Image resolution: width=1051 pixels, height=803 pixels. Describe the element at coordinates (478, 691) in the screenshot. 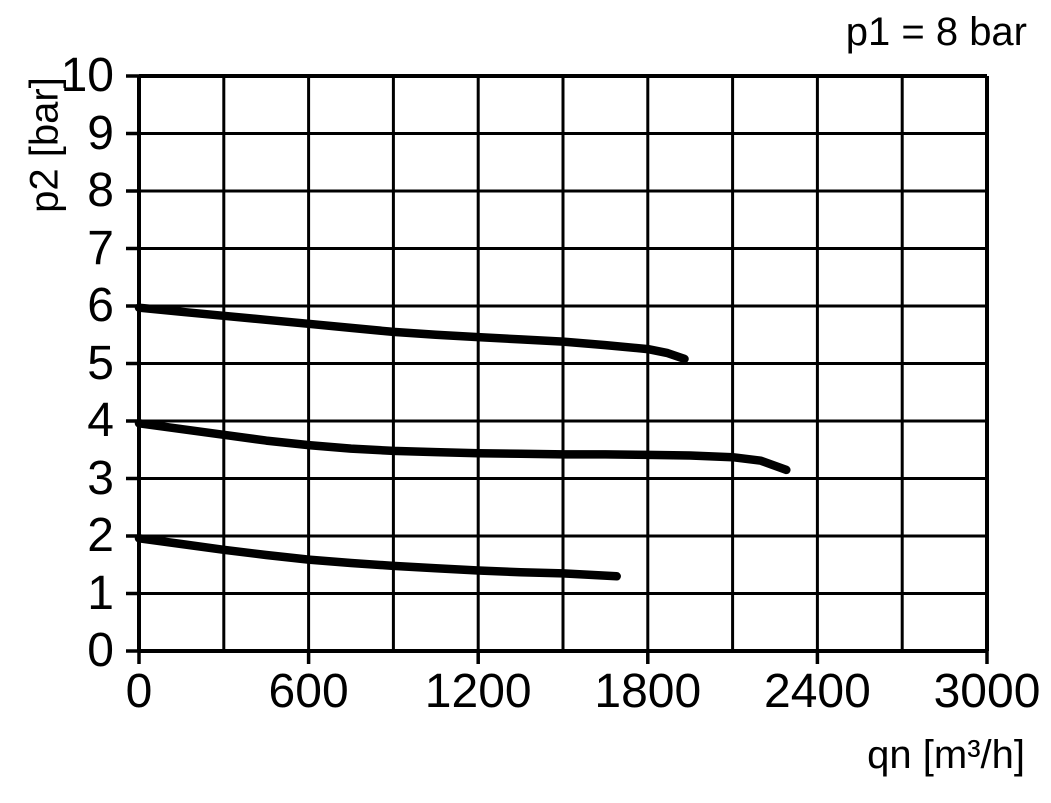

I see `x-tick-label: 1200` at that location.